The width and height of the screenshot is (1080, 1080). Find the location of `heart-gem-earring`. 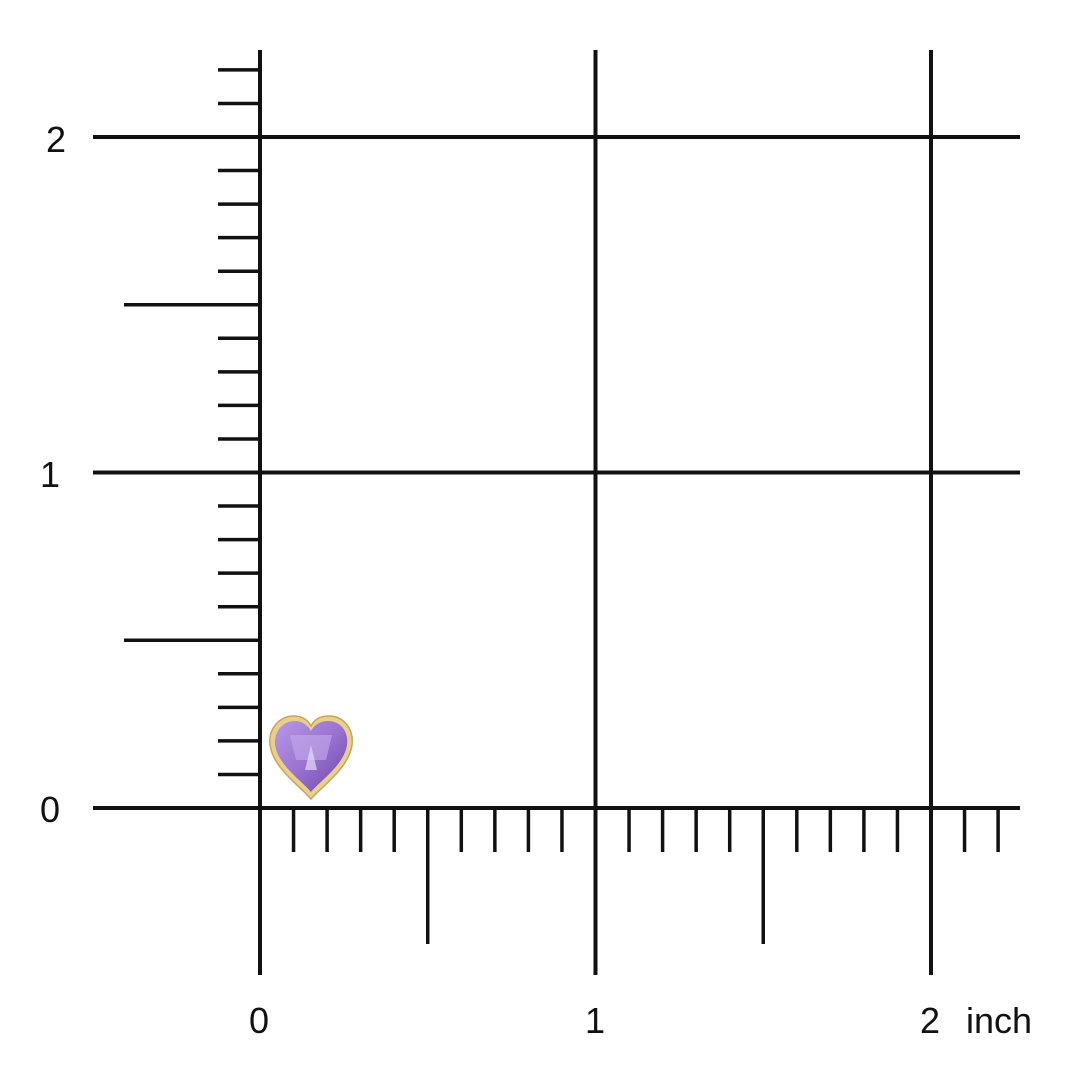

heart-gem-earring is located at coordinates (311, 758).